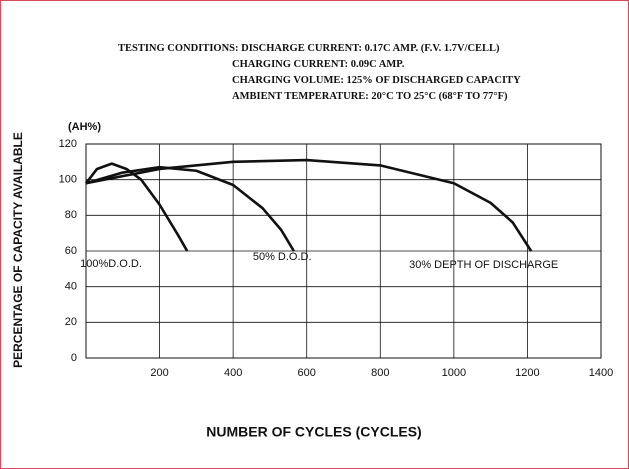 The height and width of the screenshot is (469, 629). I want to click on y-tick-label: 40, so click(71, 287).